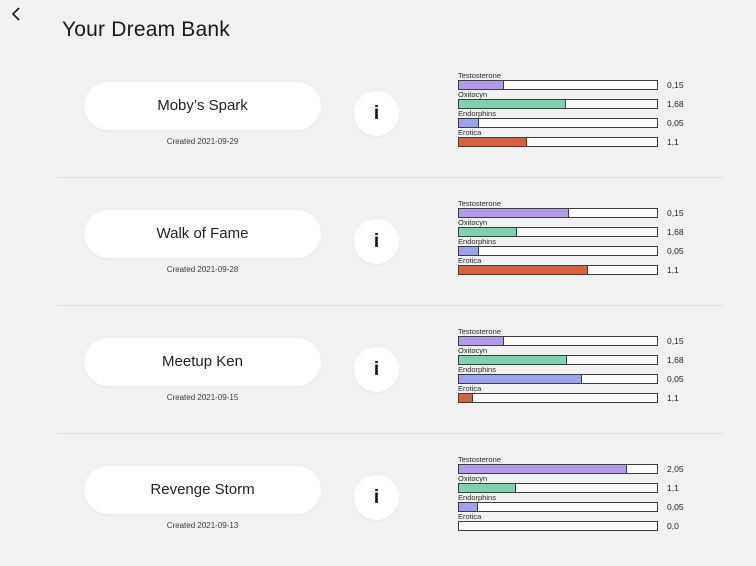 This screenshot has width=756, height=566. What do you see at coordinates (202, 525) in the screenshot?
I see `created-date: Created 2021-09-13` at bounding box center [202, 525].